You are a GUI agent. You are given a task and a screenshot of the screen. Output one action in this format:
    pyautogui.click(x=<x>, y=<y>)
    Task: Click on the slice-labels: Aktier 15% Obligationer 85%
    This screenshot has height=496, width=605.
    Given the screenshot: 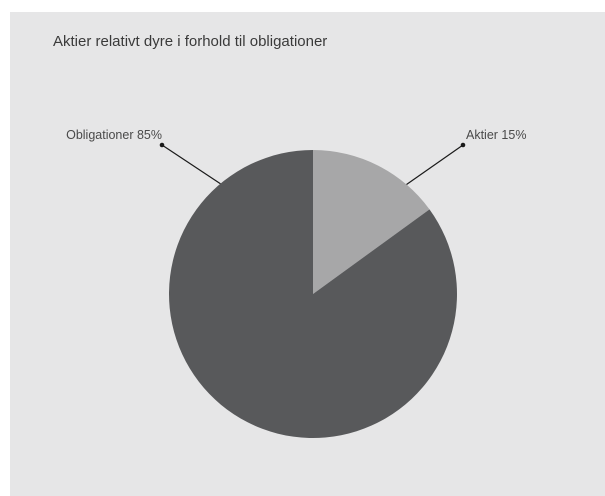 What is the action you would take?
    pyautogui.click(x=296, y=135)
    